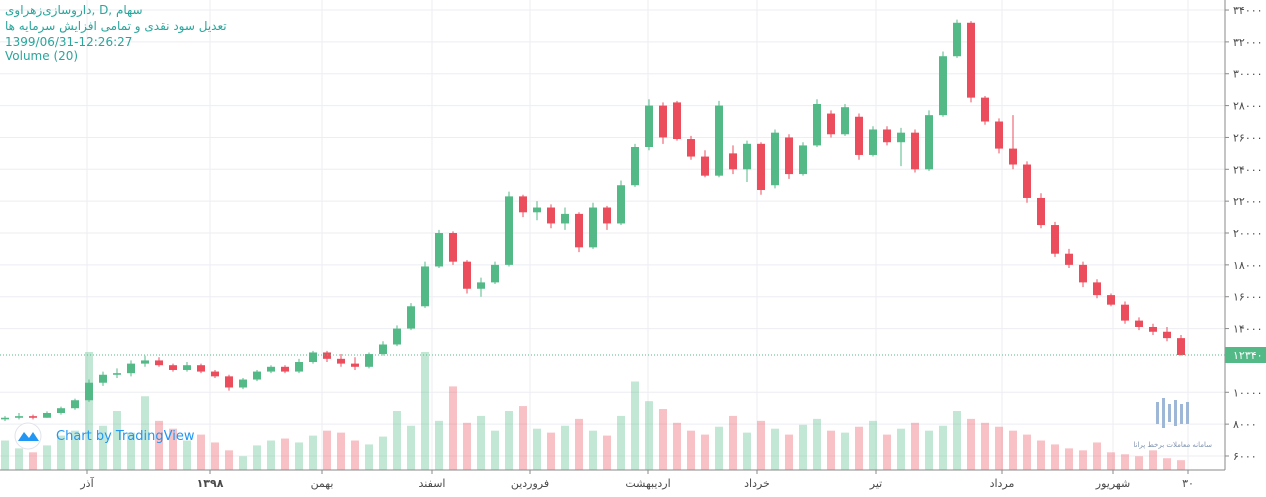 The image size is (1266, 497). Describe the element at coordinates (1248, 201) in the screenshot. I see `y-tick-label: ۲۲۰۰۰` at that location.